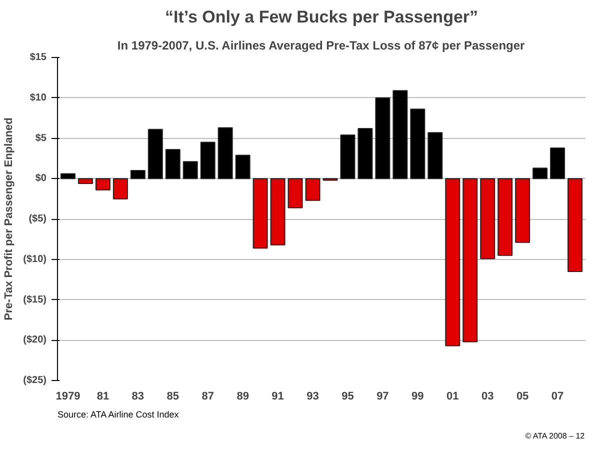 The height and width of the screenshot is (449, 596). I want to click on x-tick-label: 97, so click(382, 396).